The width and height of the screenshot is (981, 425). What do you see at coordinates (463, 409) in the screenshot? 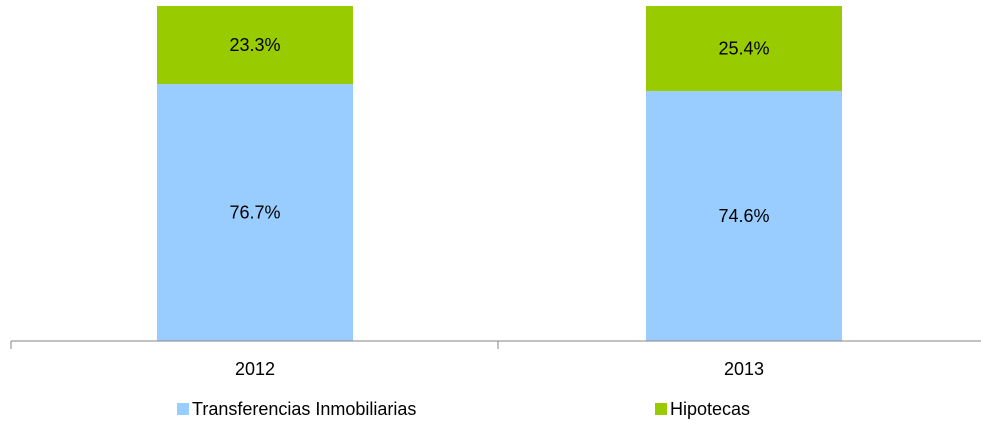
I see `legend: Transferencias Inmobiliarias Hipotecas` at bounding box center [463, 409].